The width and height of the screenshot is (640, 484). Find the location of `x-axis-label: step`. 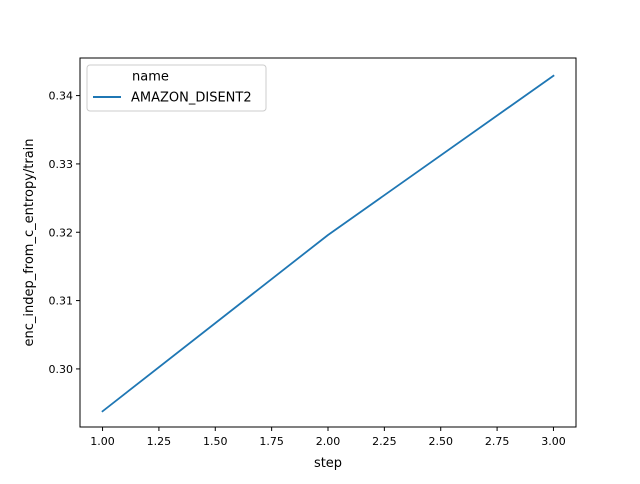

x-axis-label: step is located at coordinates (328, 463).